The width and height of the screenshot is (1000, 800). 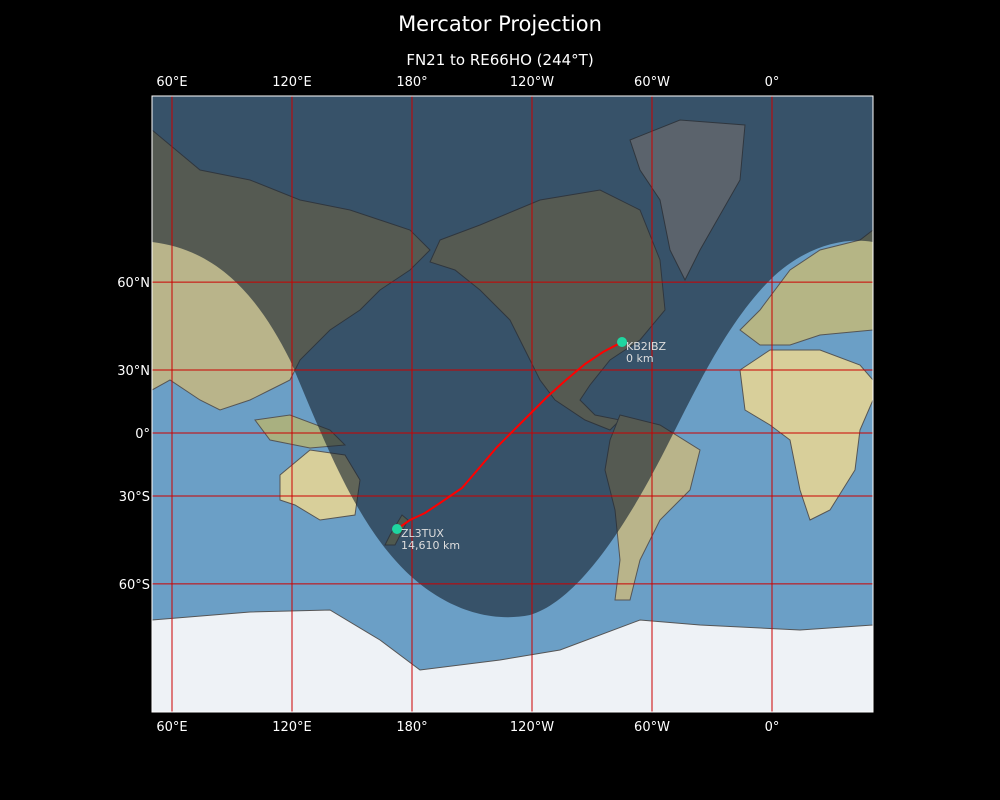 I want to click on station-call-start: KB2IBZ, so click(x=646, y=346).